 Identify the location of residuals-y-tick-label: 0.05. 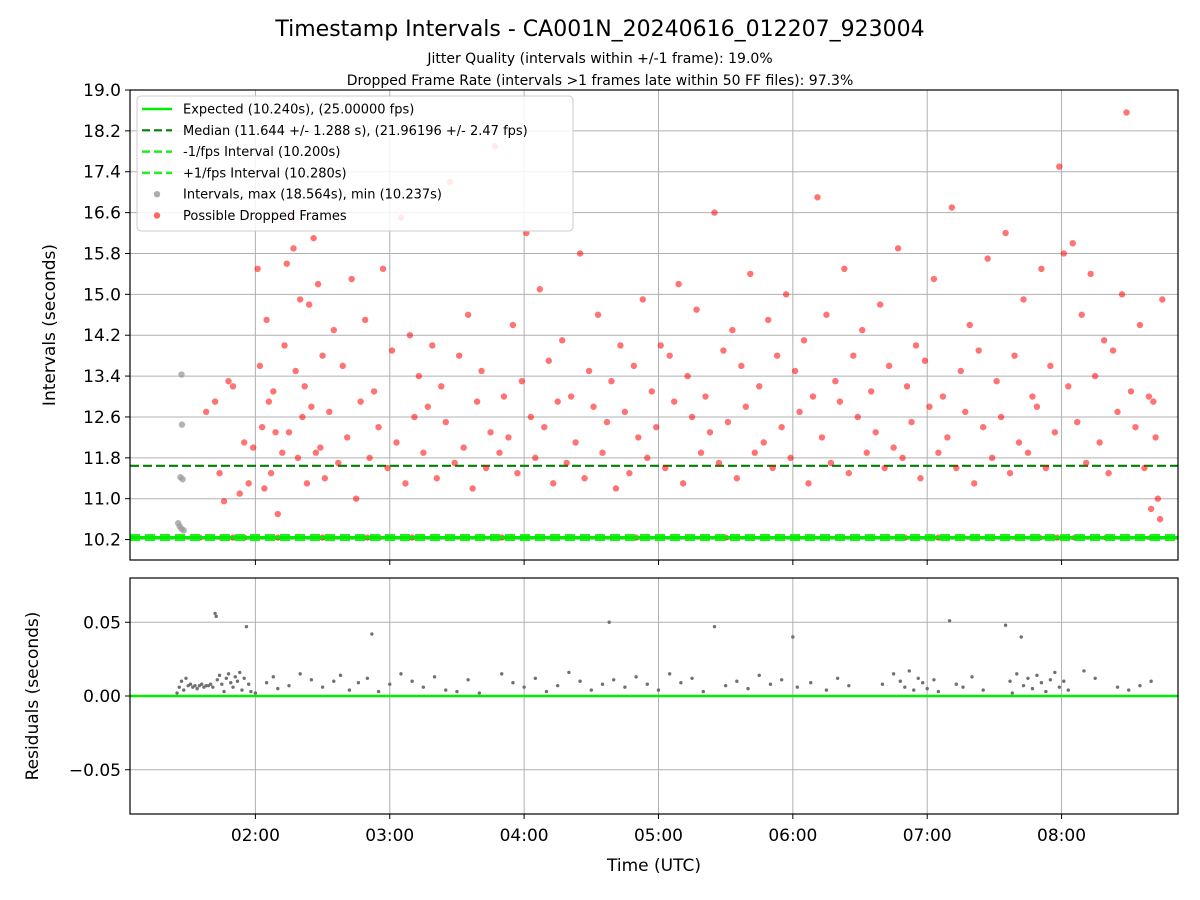
(102, 623).